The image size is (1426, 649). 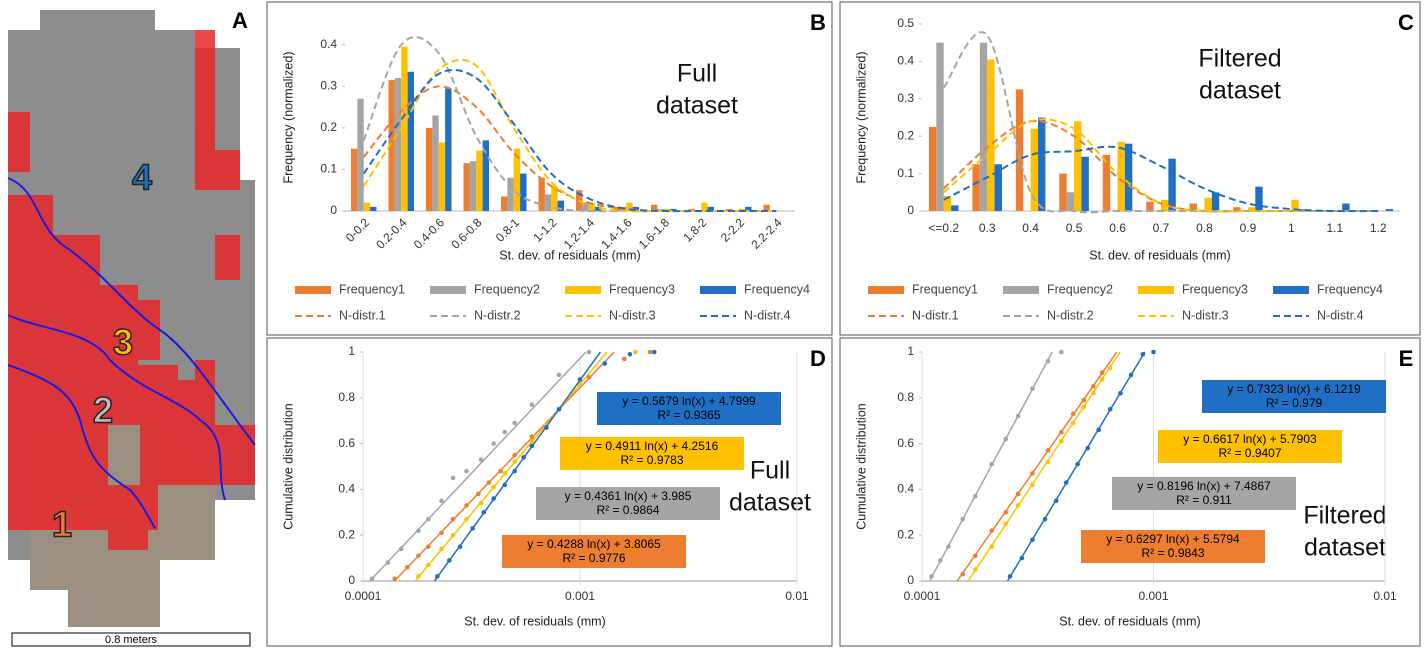 I want to click on x-tick-label: 1.8-2, so click(x=694, y=229).